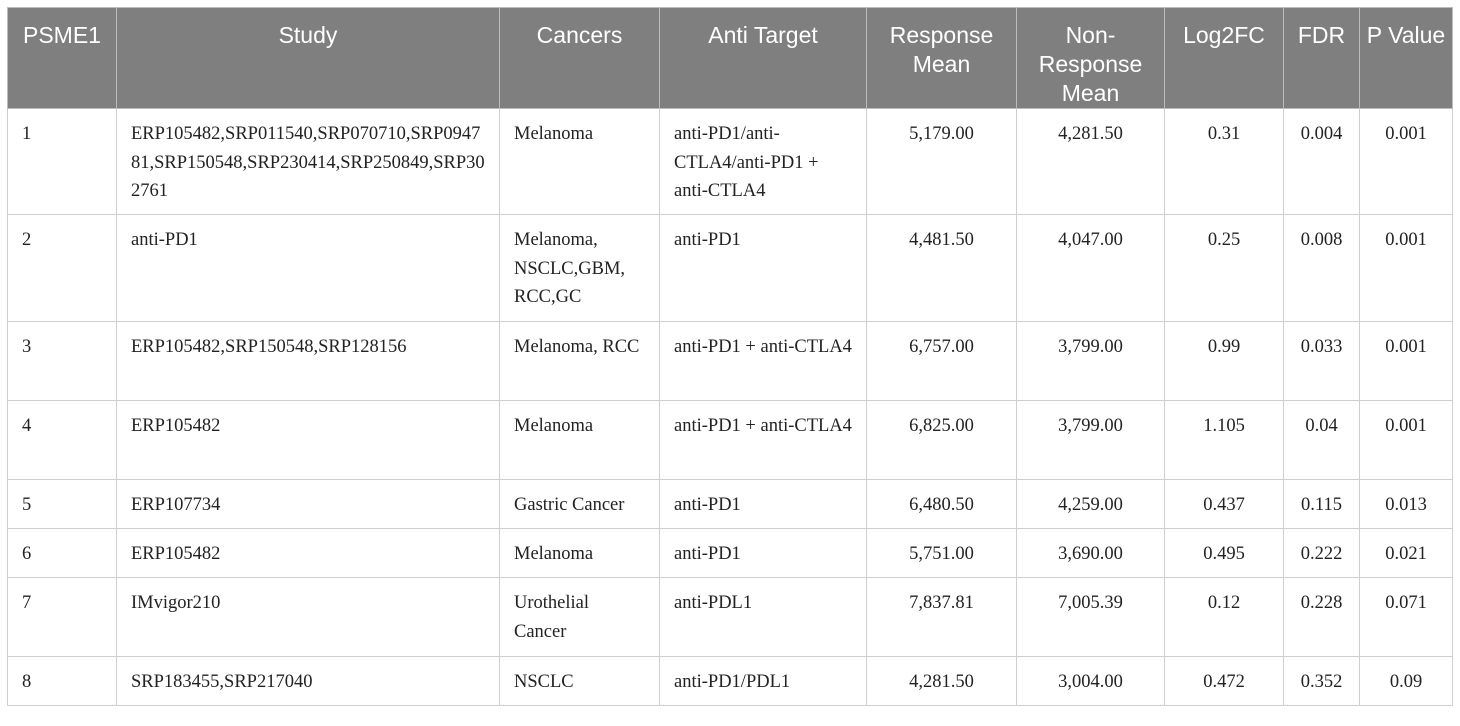 The height and width of the screenshot is (726, 1460). I want to click on cell-psme1: 6, so click(62, 553).